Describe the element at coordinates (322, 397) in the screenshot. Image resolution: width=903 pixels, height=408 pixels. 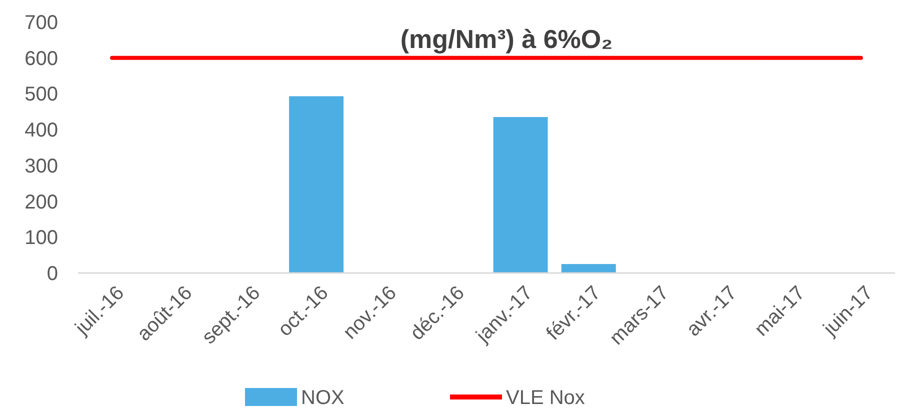
I see `legend-label: NOX` at that location.